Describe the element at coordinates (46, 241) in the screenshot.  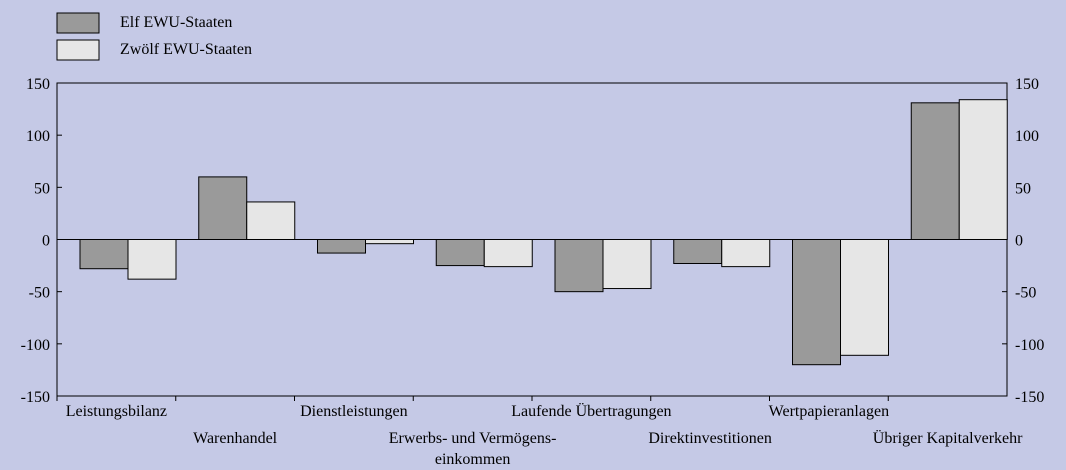
I see `tick-label-left-0: 0` at that location.